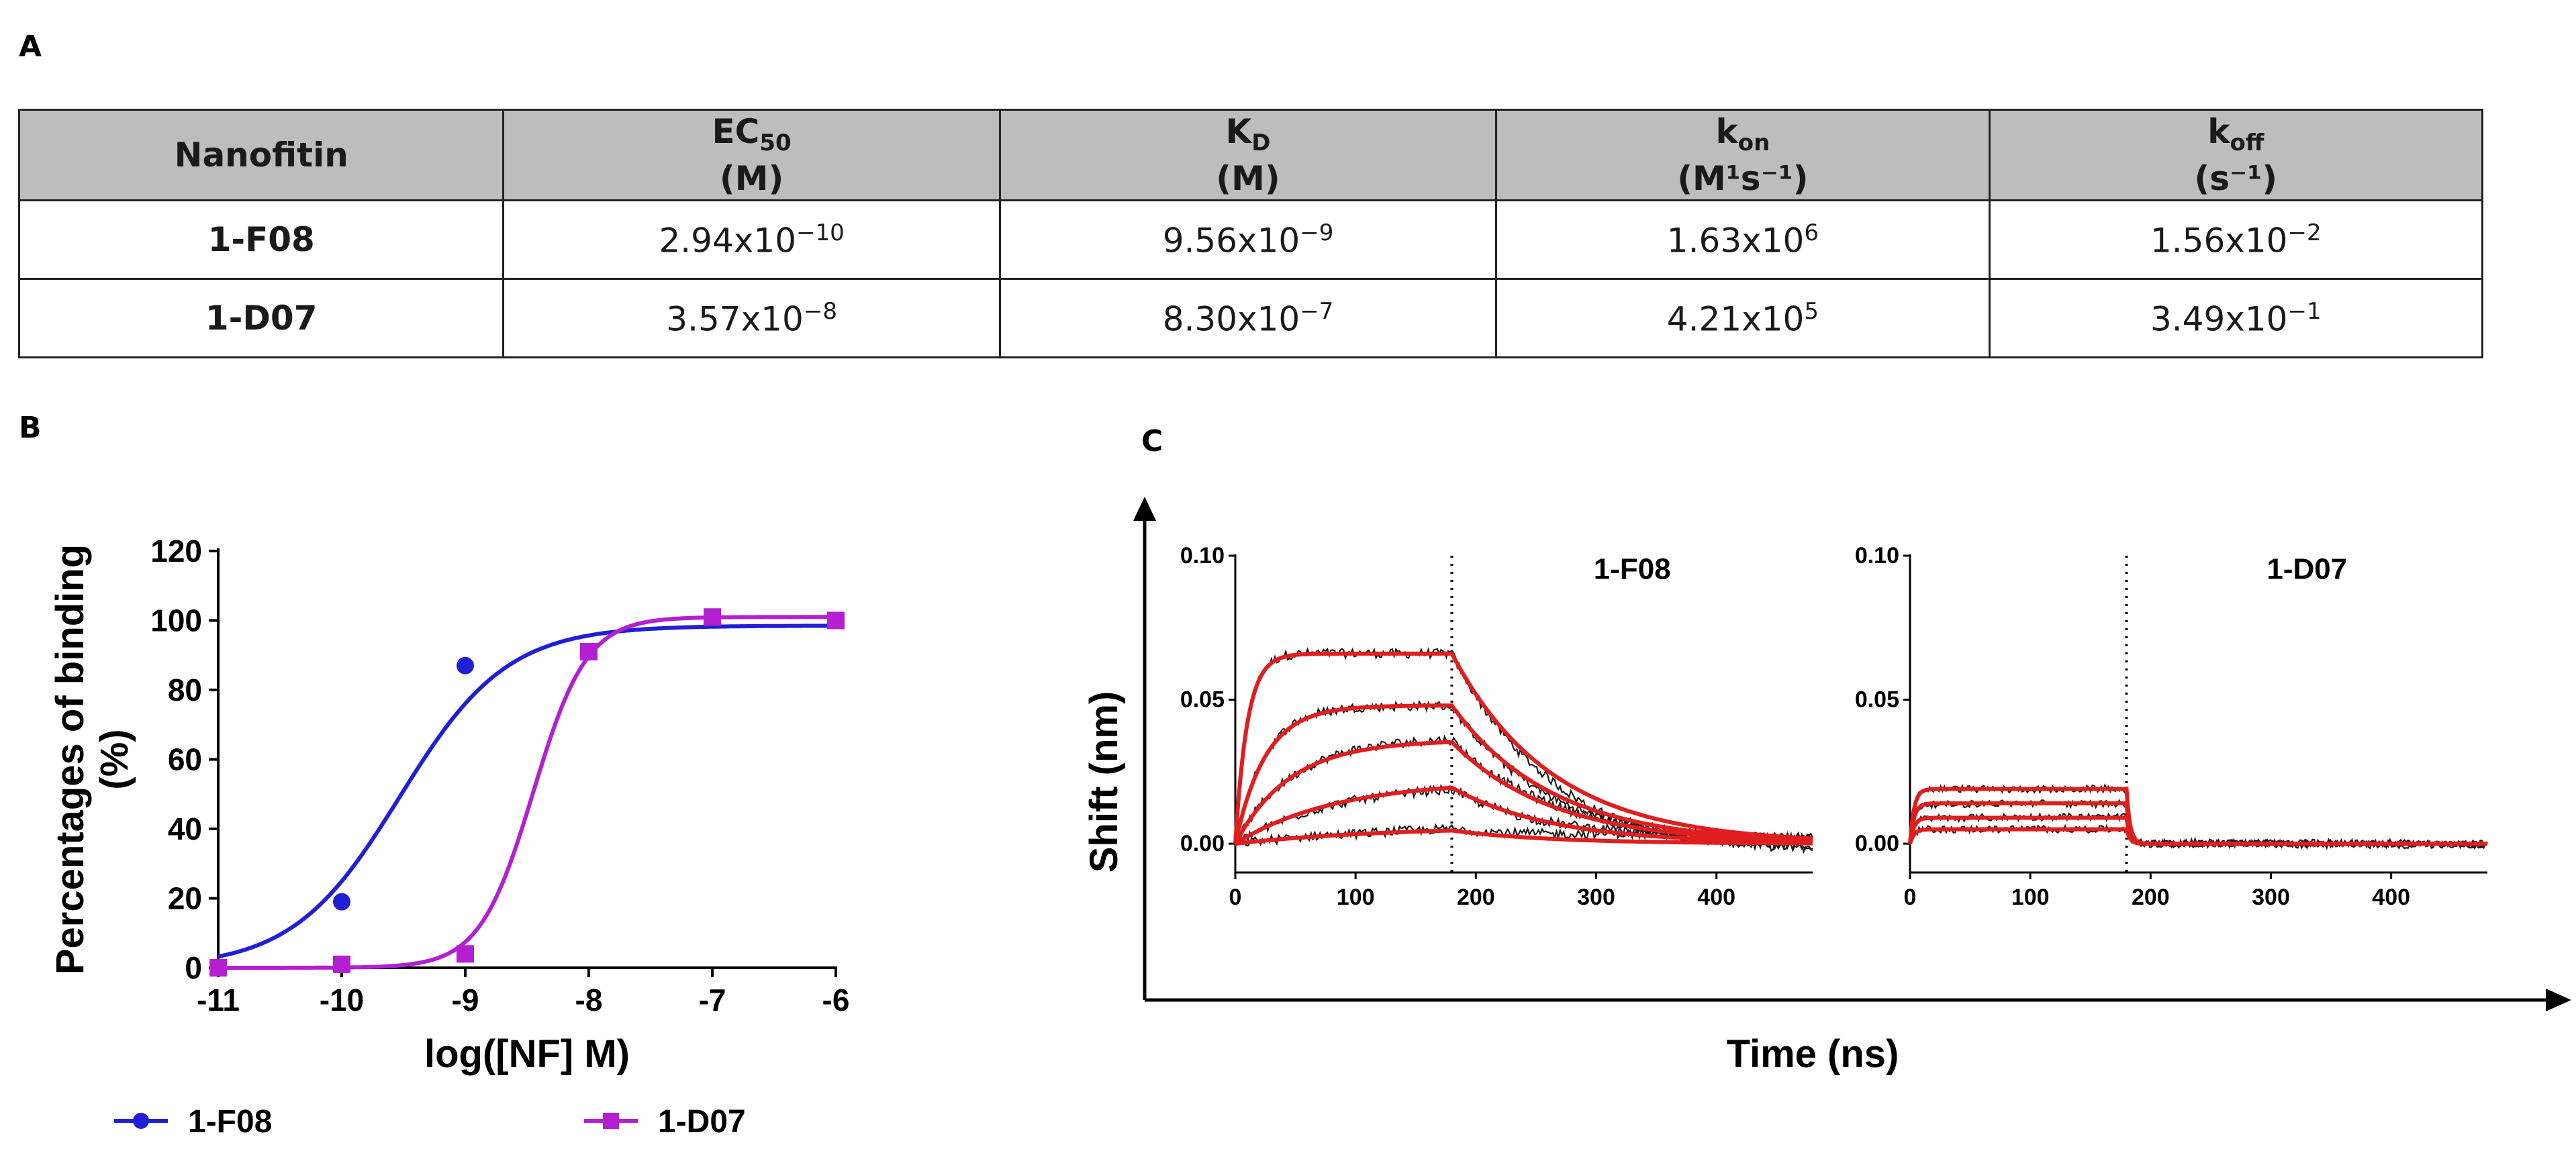  What do you see at coordinates (2558, 1000) in the screenshot?
I see `outer-x-arrow` at bounding box center [2558, 1000].